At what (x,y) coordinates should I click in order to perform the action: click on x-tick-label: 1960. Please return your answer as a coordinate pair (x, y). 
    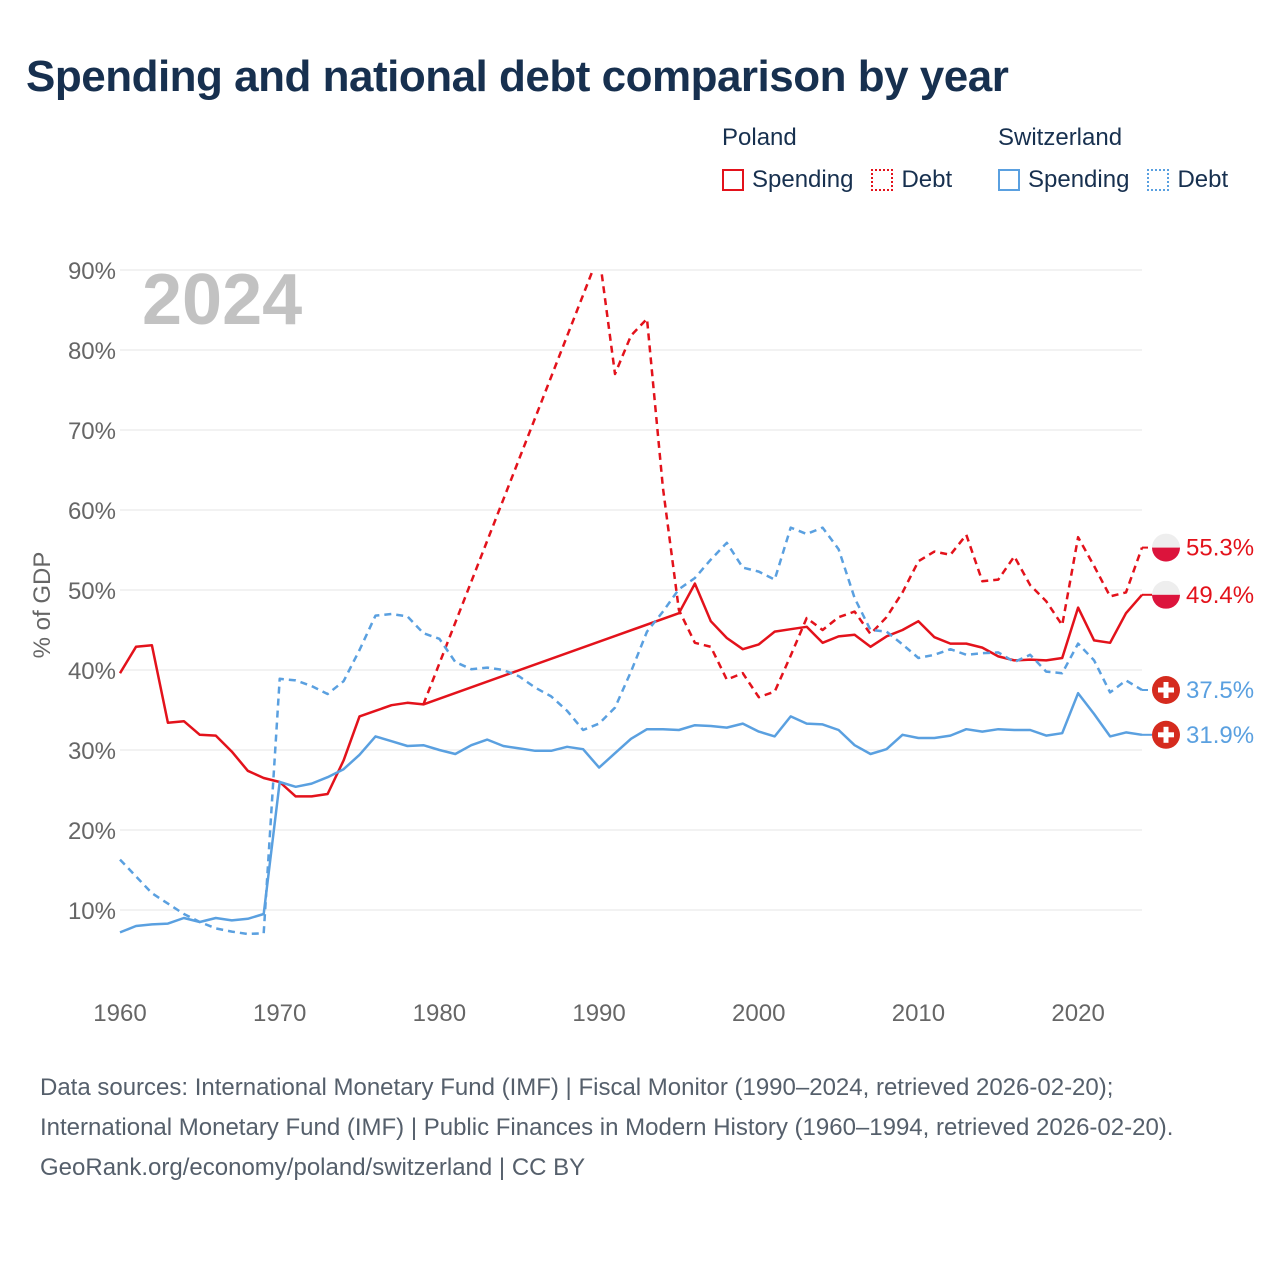
    Looking at the image, I should click on (119, 1013).